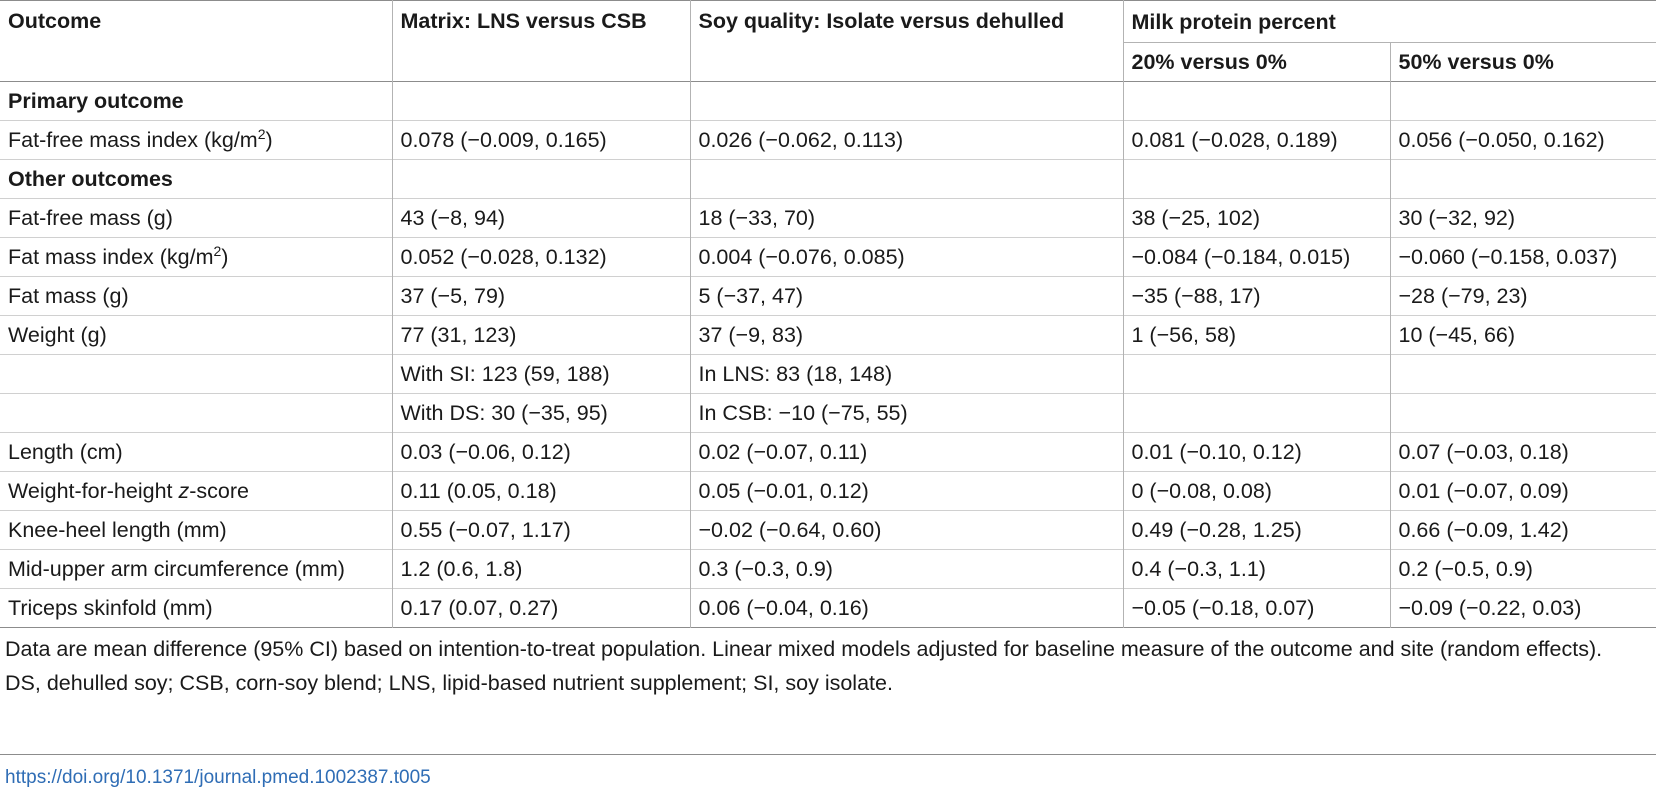  I want to click on header-milk-50: 50% versus 0%, so click(1523, 62).